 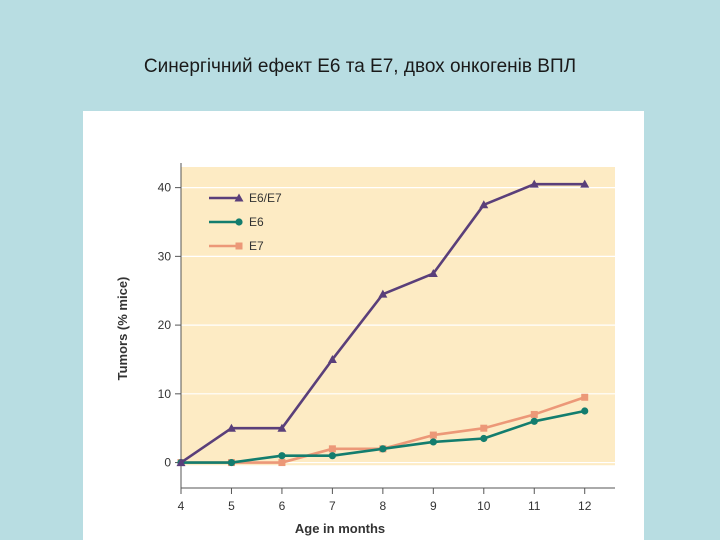 What do you see at coordinates (340, 528) in the screenshot?
I see `x-axis-title: Age in months` at bounding box center [340, 528].